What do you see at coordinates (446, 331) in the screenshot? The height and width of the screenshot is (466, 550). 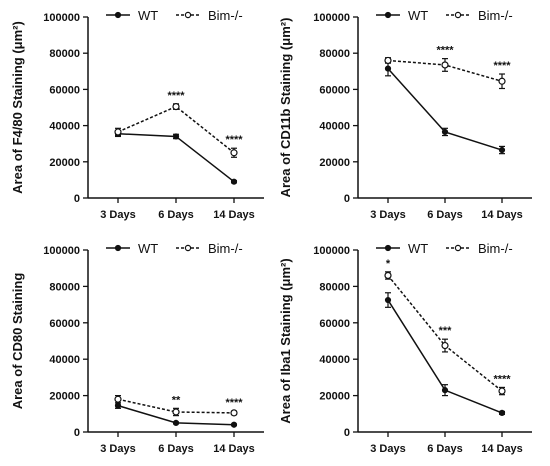 I see `significance-label: ***` at bounding box center [446, 331].